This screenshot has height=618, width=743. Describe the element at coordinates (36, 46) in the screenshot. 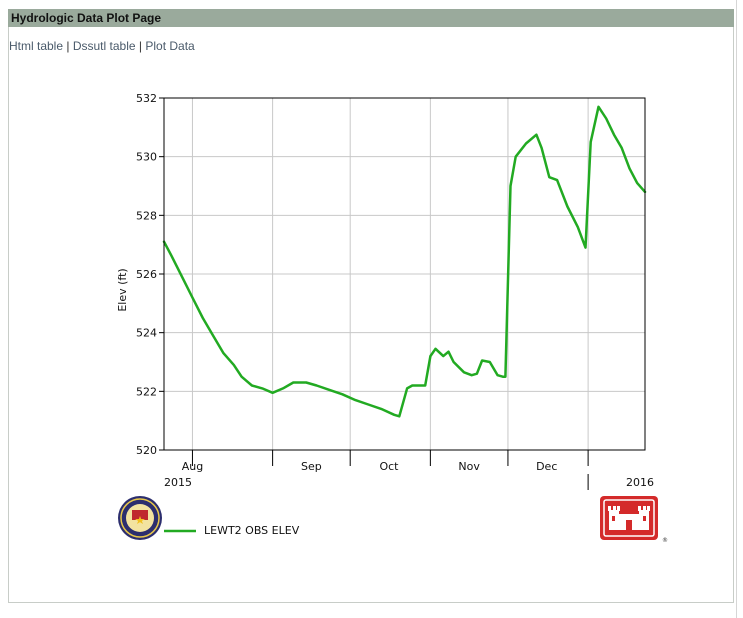

I see `html-table-link: Html table` at that location.